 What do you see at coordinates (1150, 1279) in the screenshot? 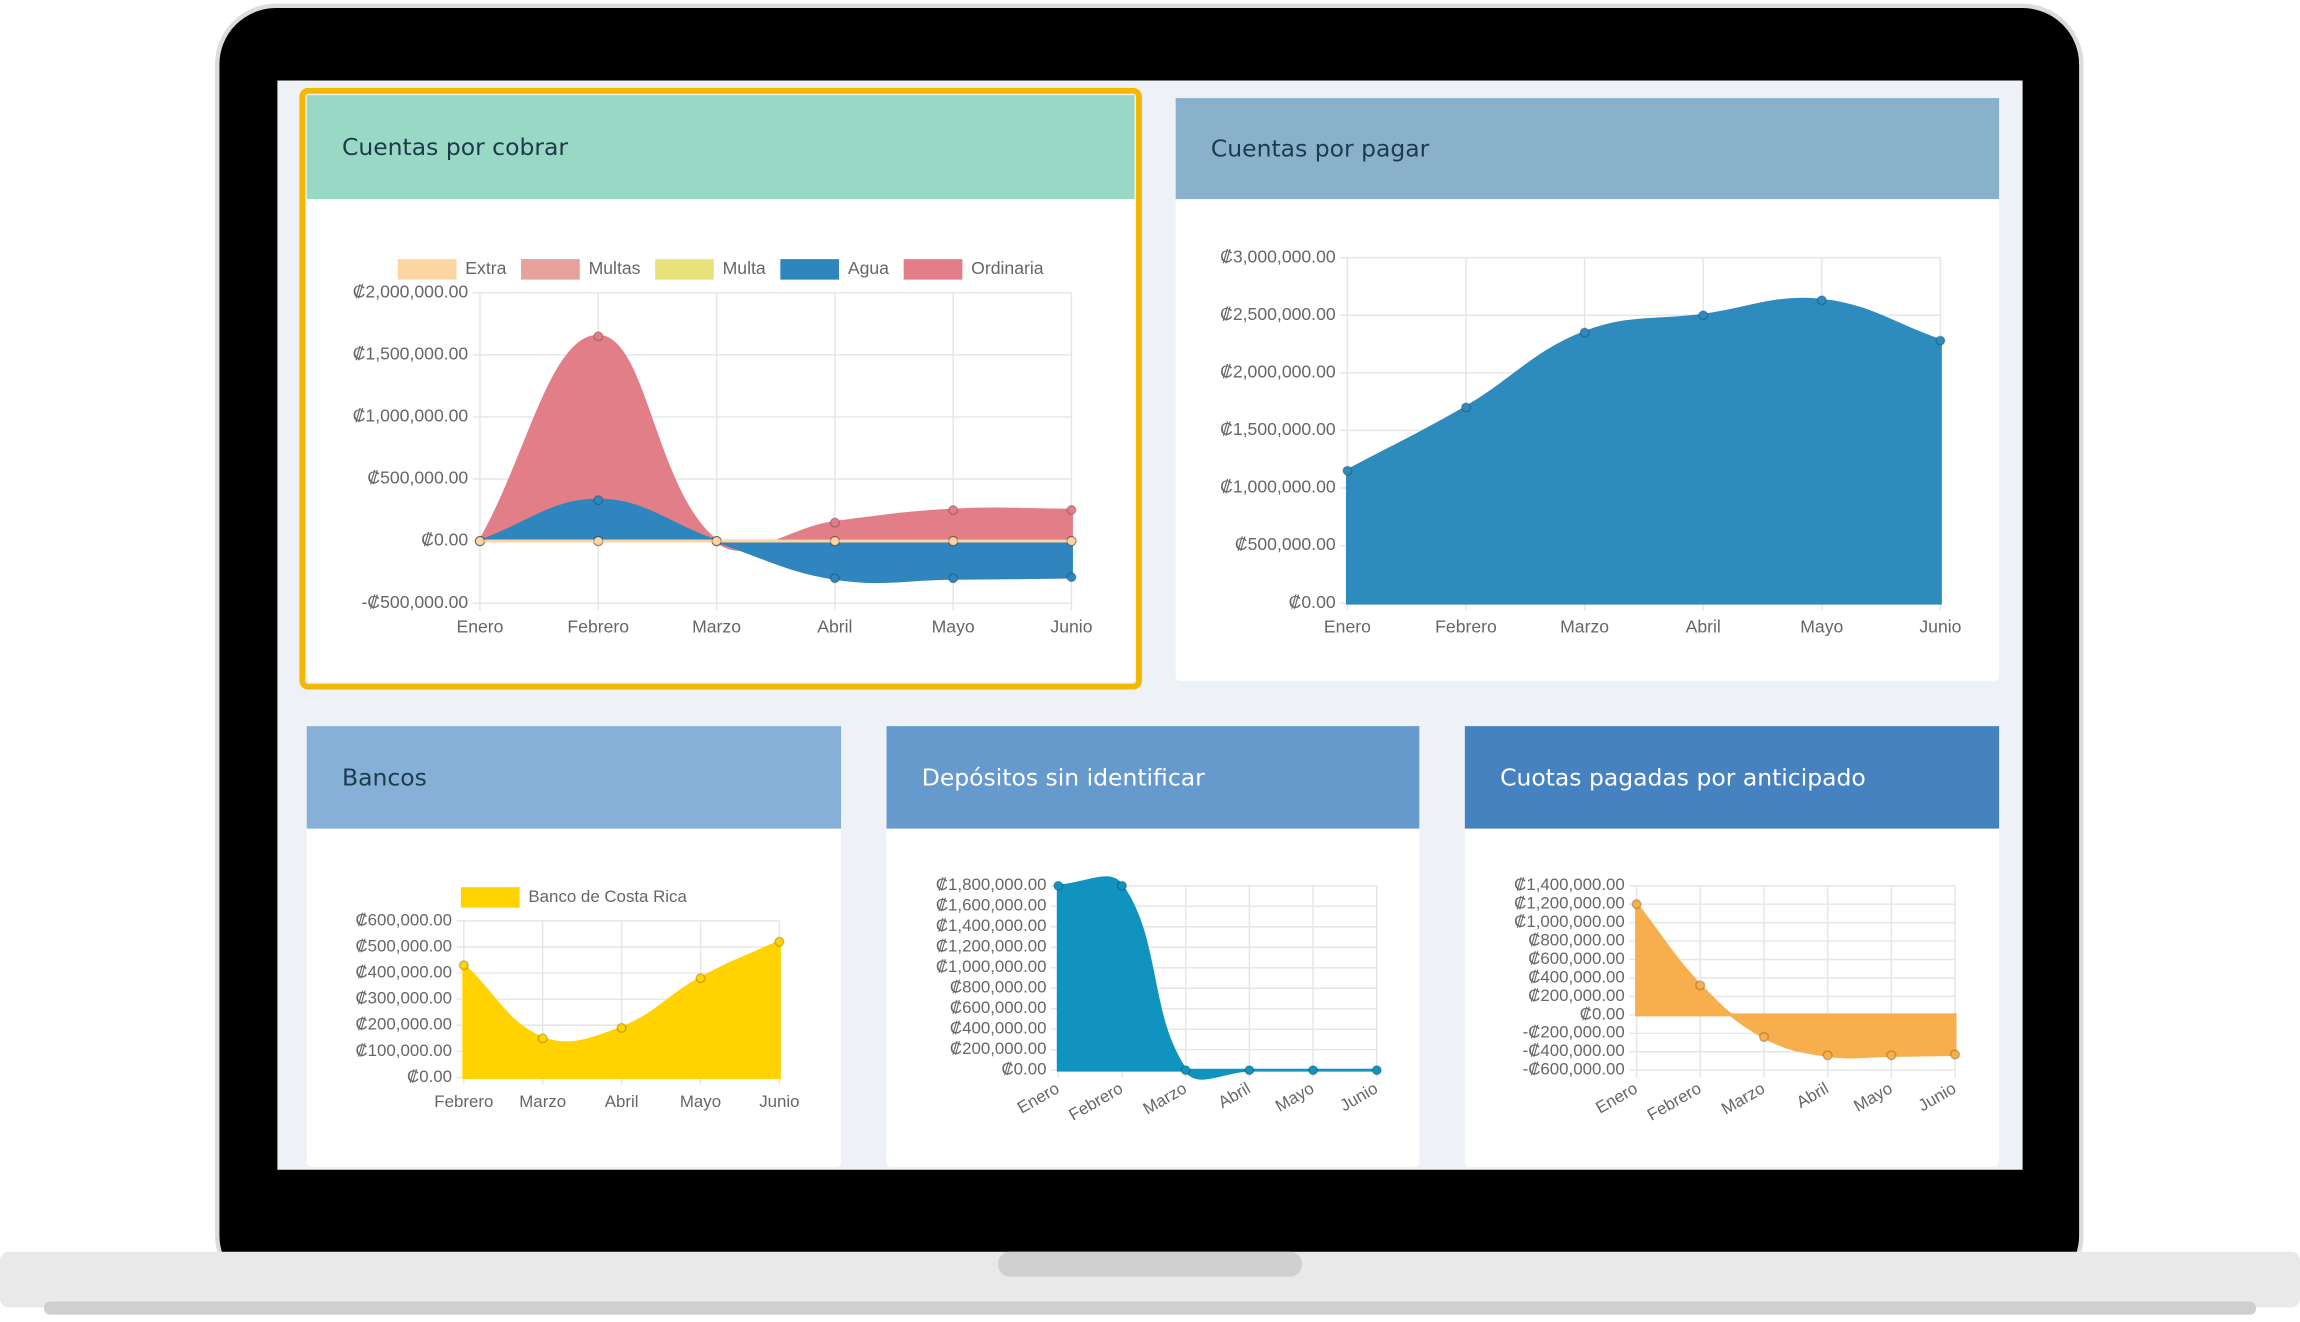
I see `laptop-base` at bounding box center [1150, 1279].